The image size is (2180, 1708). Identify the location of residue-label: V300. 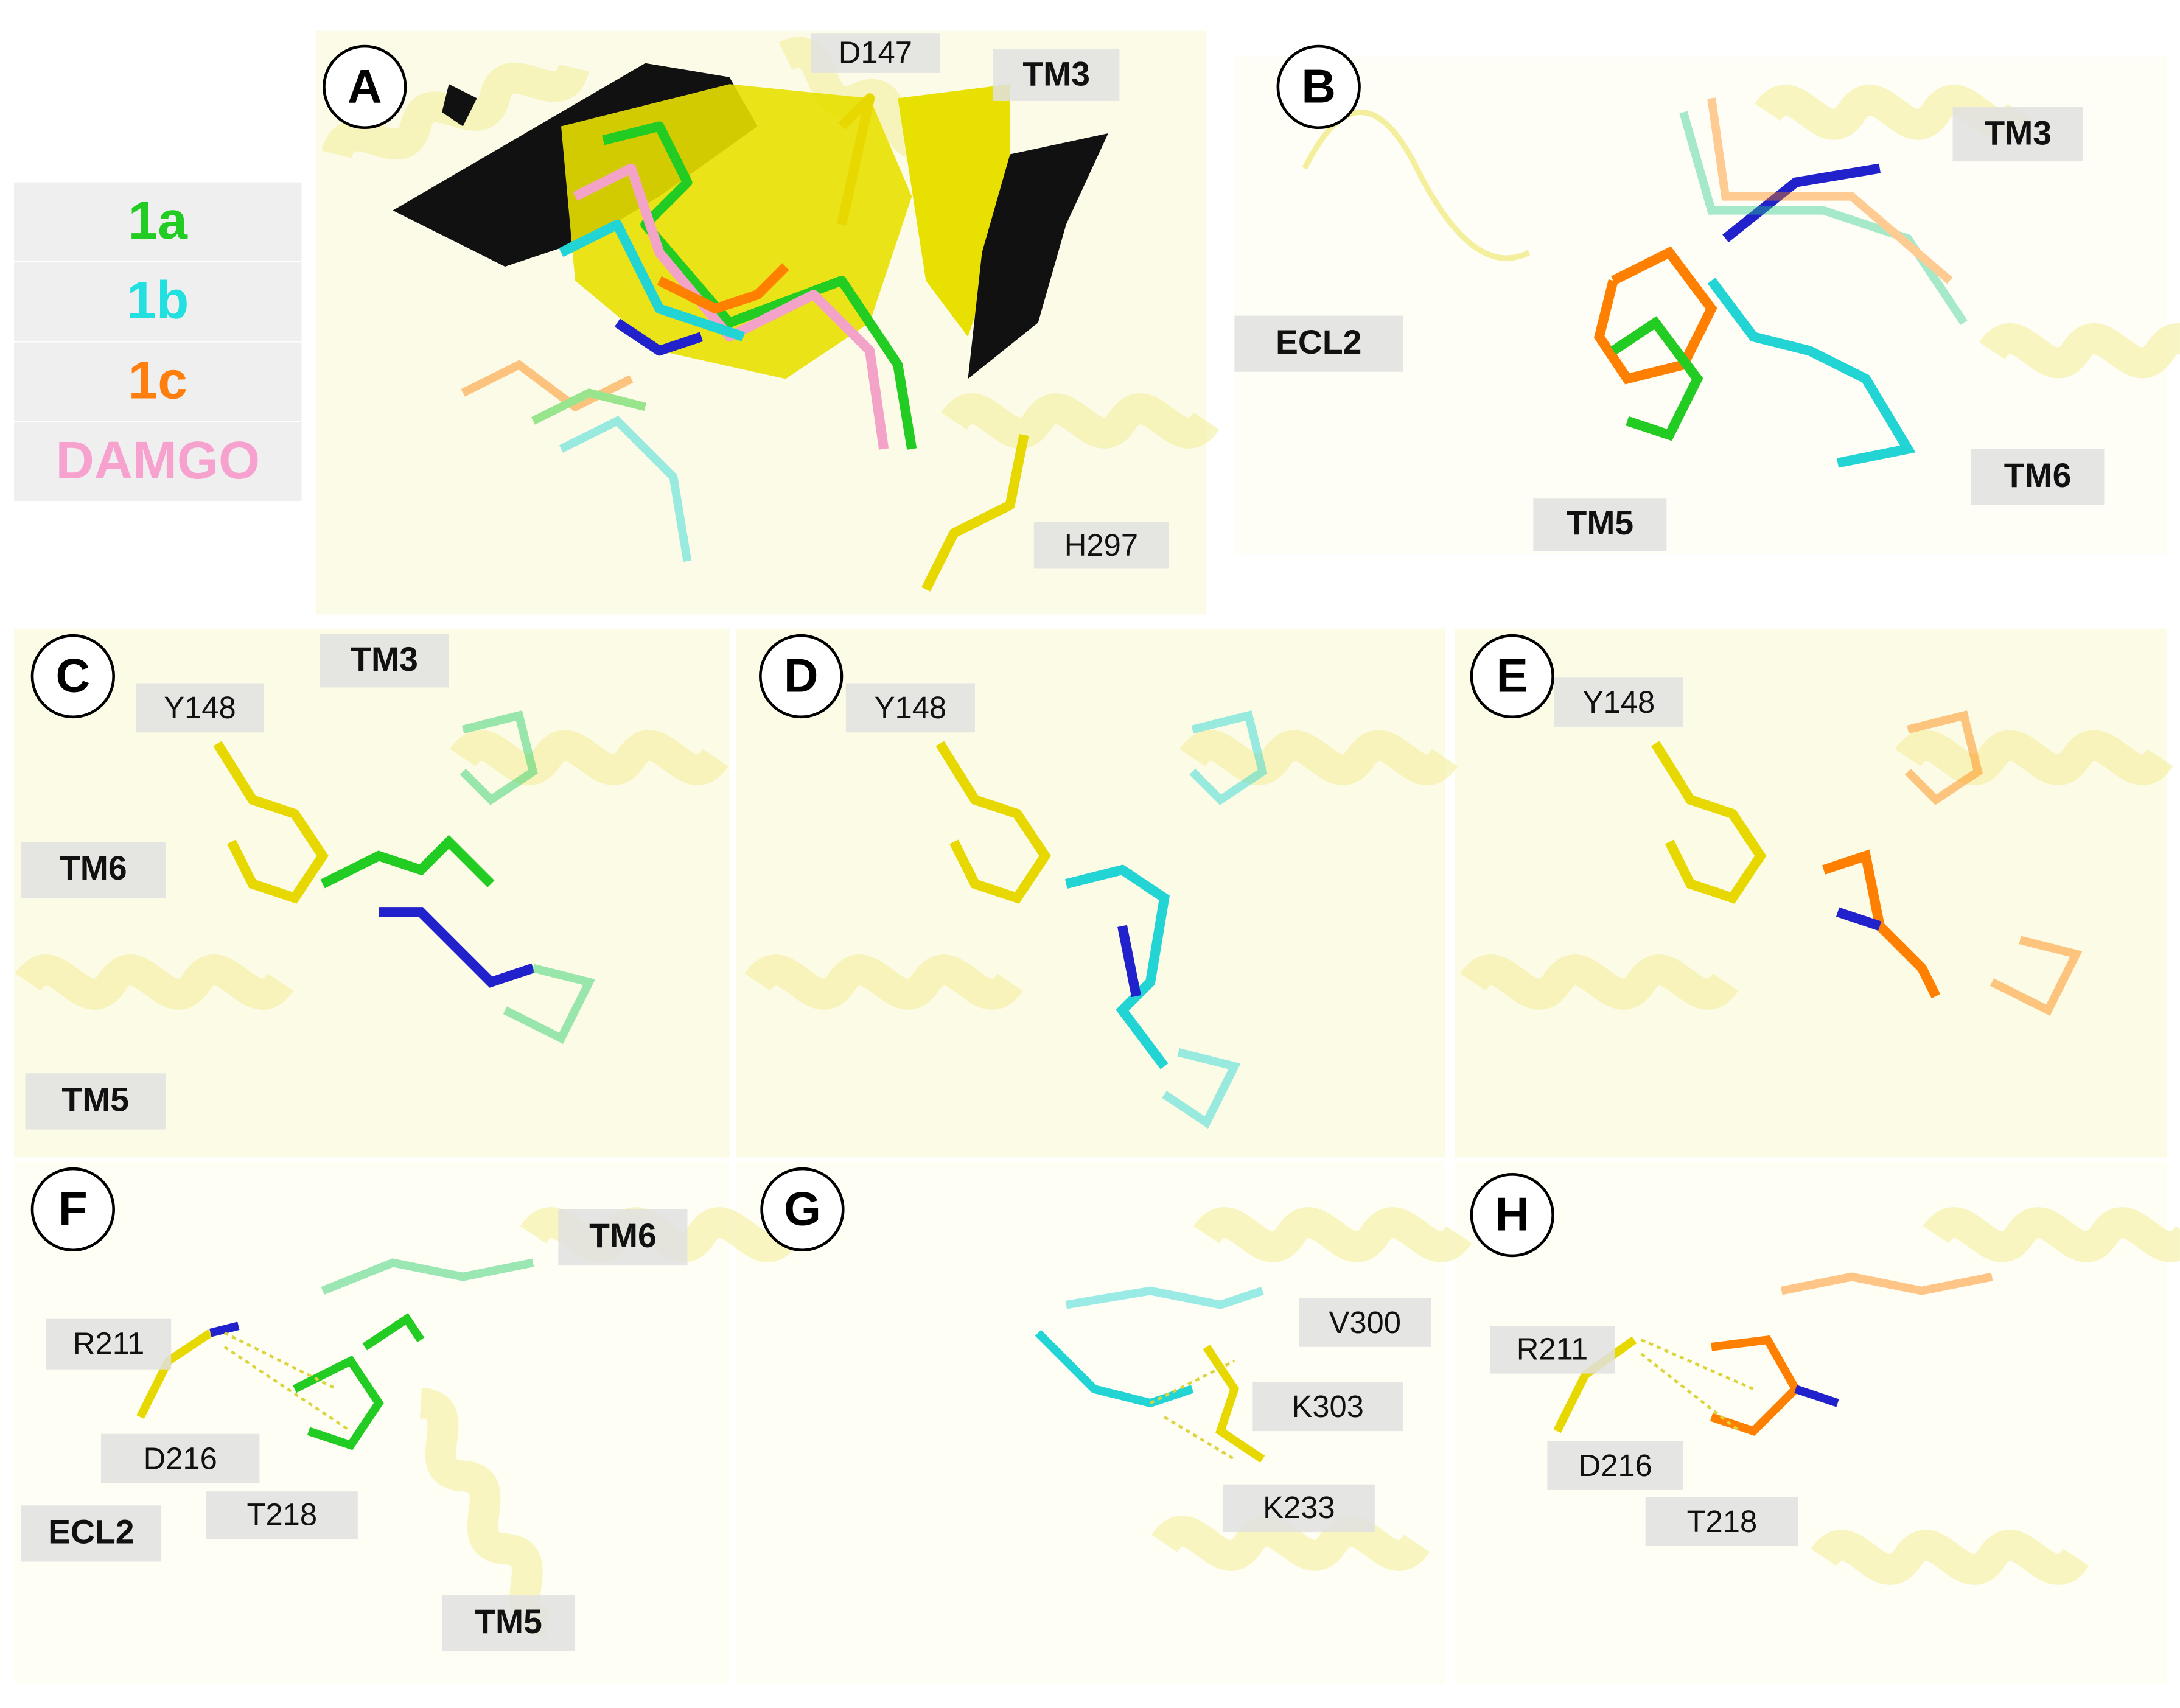
(1365, 1323).